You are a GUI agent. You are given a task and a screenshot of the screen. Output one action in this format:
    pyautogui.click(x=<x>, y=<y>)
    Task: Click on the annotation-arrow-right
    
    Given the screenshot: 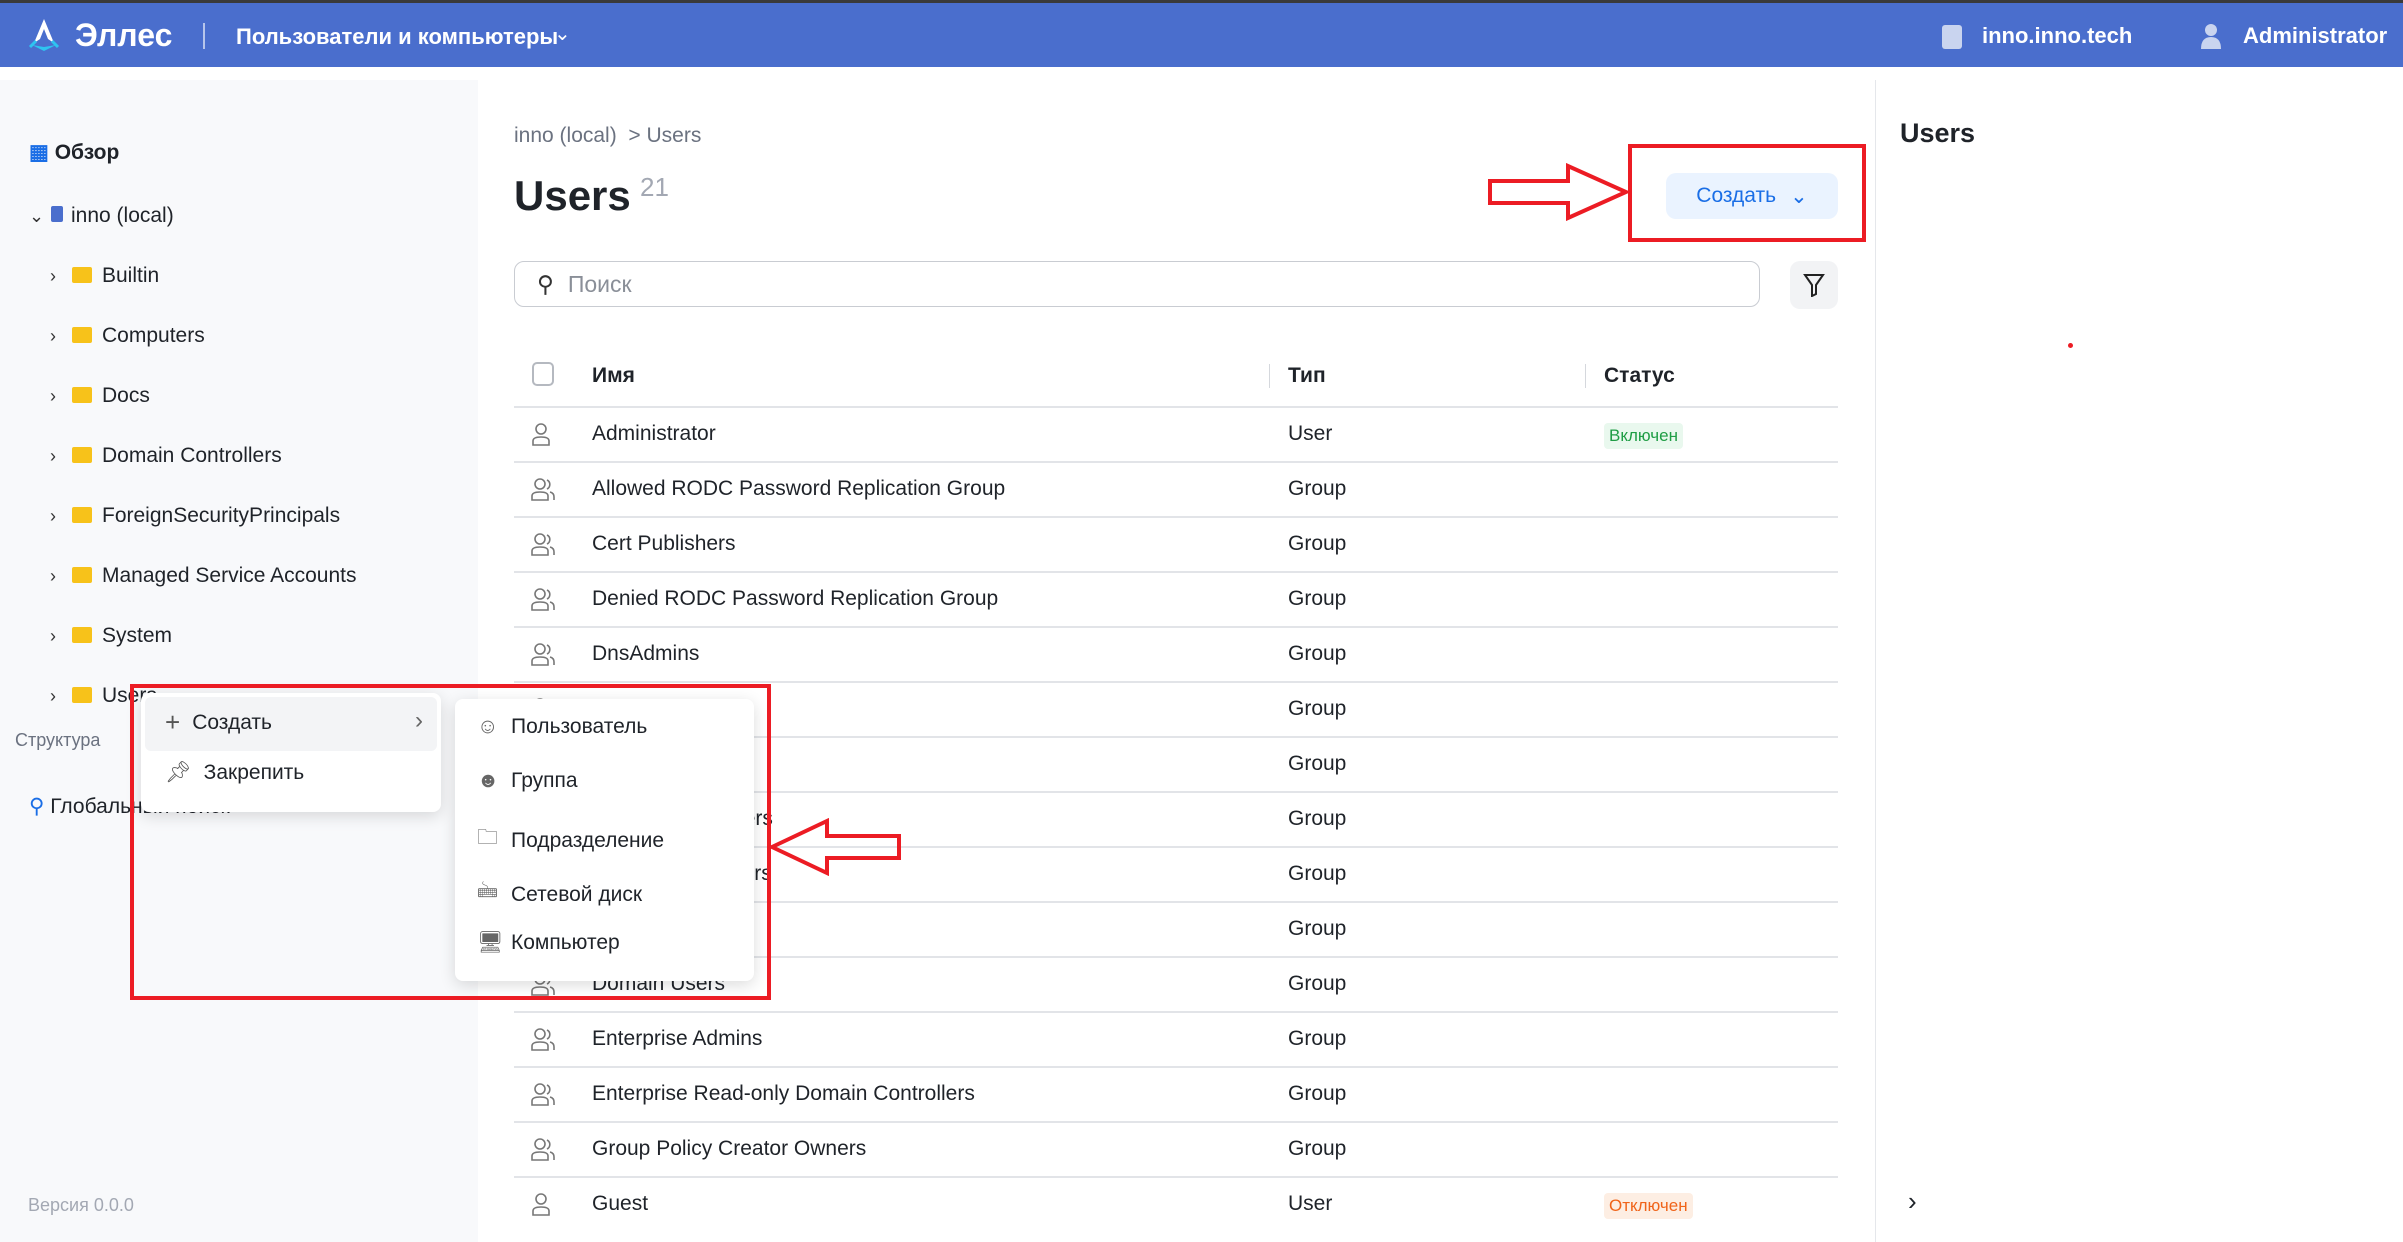 What is the action you would take?
    pyautogui.click(x=1559, y=192)
    